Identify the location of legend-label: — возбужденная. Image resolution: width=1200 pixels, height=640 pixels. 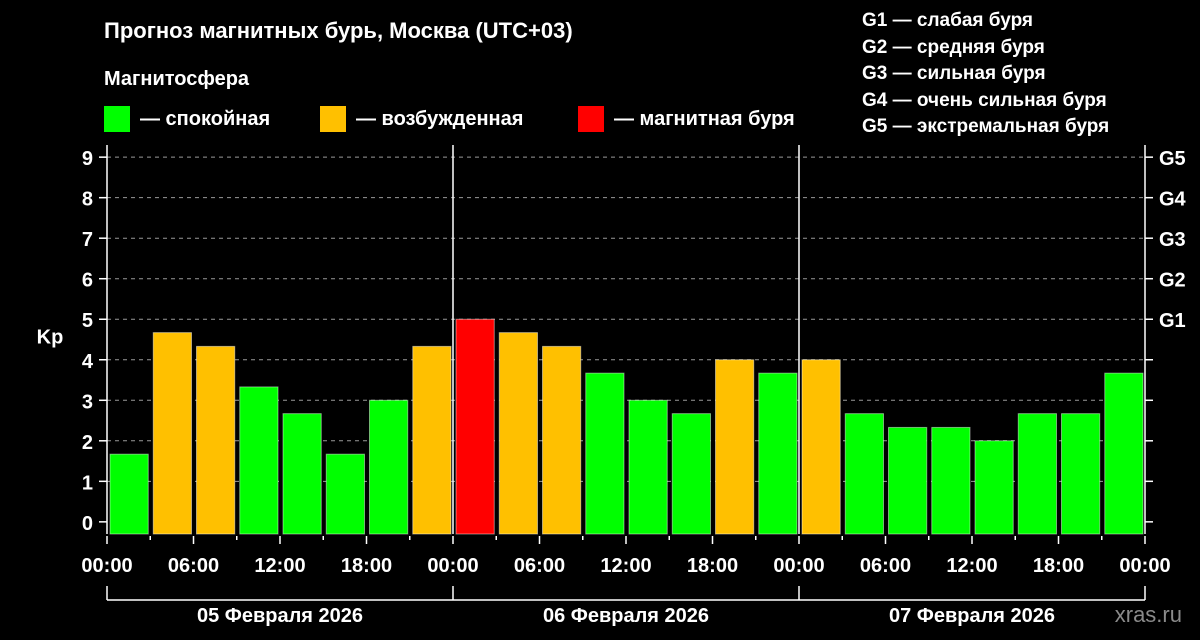
(440, 118).